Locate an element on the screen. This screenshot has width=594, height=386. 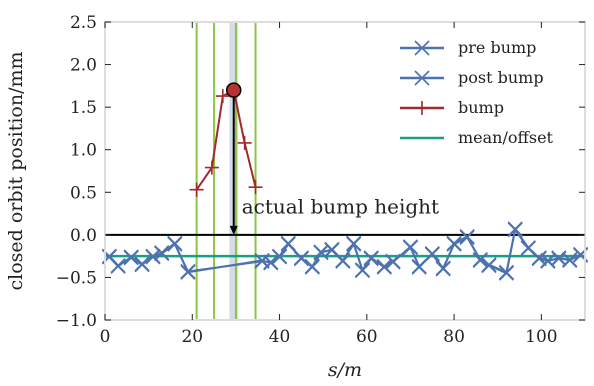
vertical-lines-layer is located at coordinates (226, 171).